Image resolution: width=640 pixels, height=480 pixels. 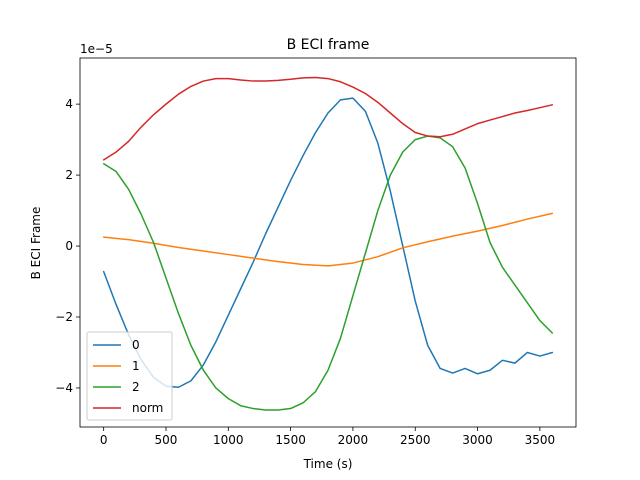 What do you see at coordinates (96, 49) in the screenshot?
I see `y-offset-text: 1e−5` at bounding box center [96, 49].